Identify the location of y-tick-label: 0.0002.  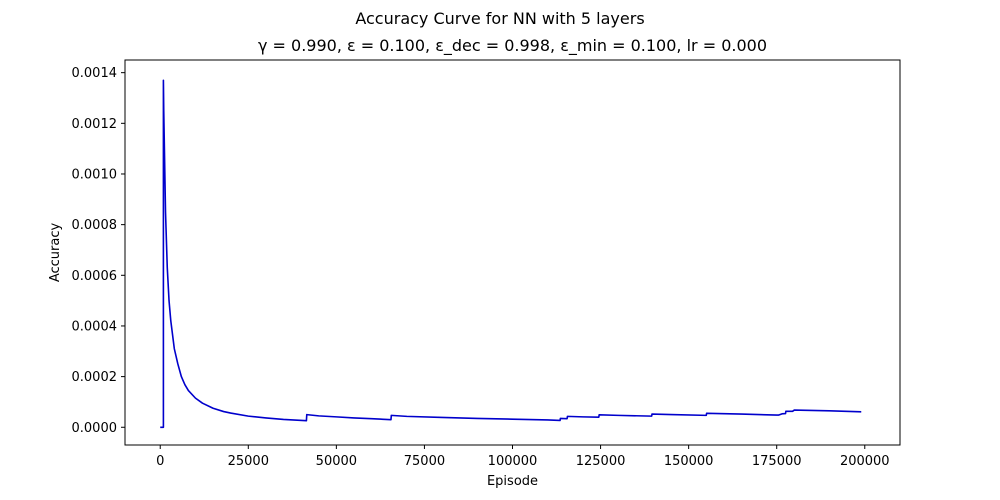
(95, 377).